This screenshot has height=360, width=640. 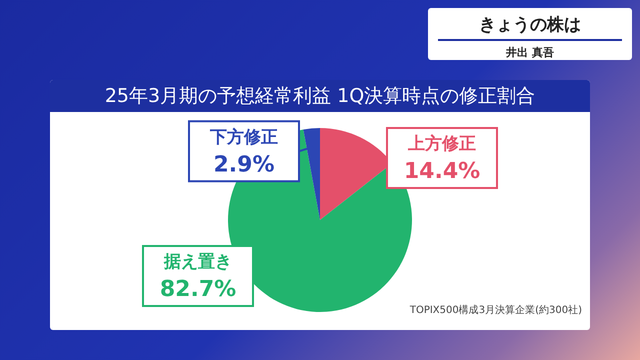 What do you see at coordinates (530, 52) in the screenshot?
I see `text: 井出 真吾` at bounding box center [530, 52].